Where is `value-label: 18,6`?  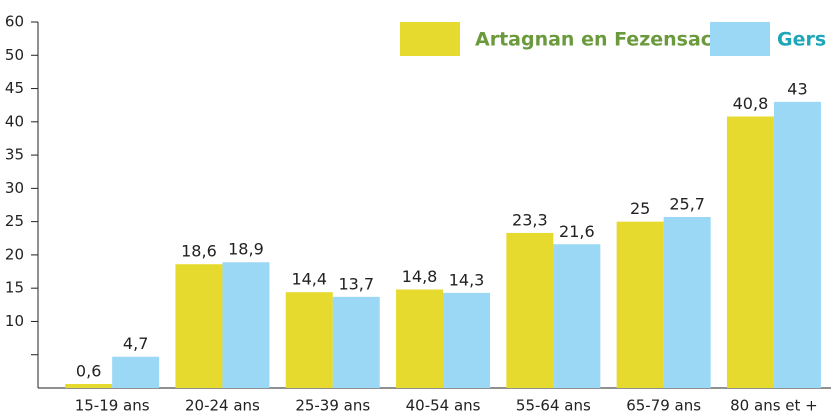 value-label: 18,6 is located at coordinates (199, 251).